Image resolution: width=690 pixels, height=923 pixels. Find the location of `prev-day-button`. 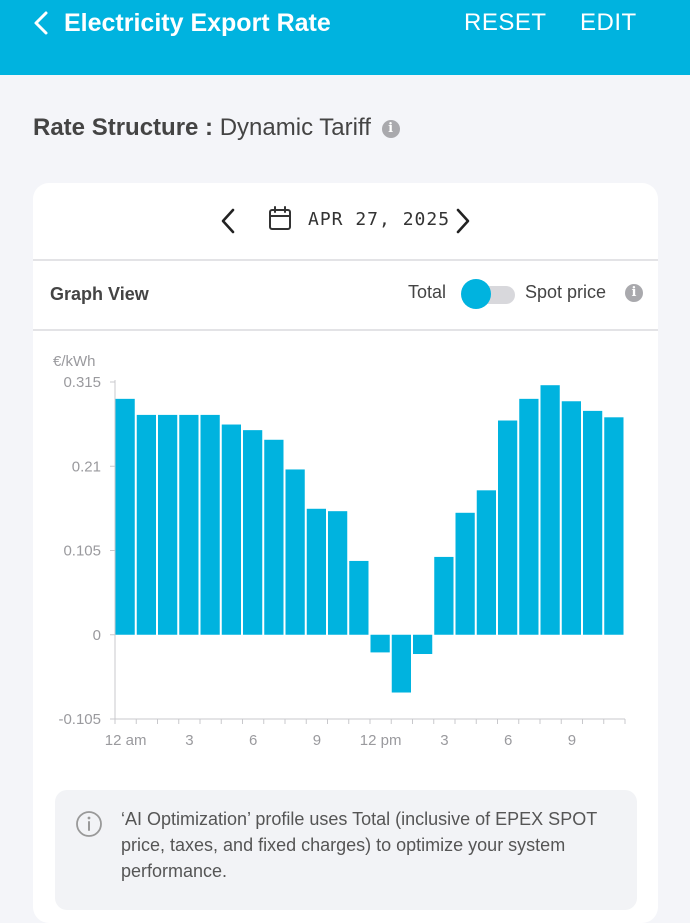

prev-day-button is located at coordinates (228, 221).